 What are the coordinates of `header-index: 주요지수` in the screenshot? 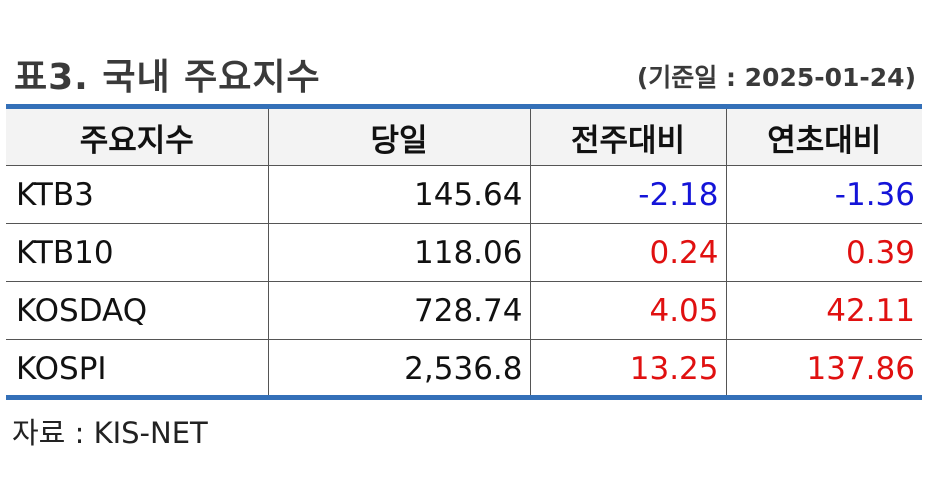 It's located at (137, 137).